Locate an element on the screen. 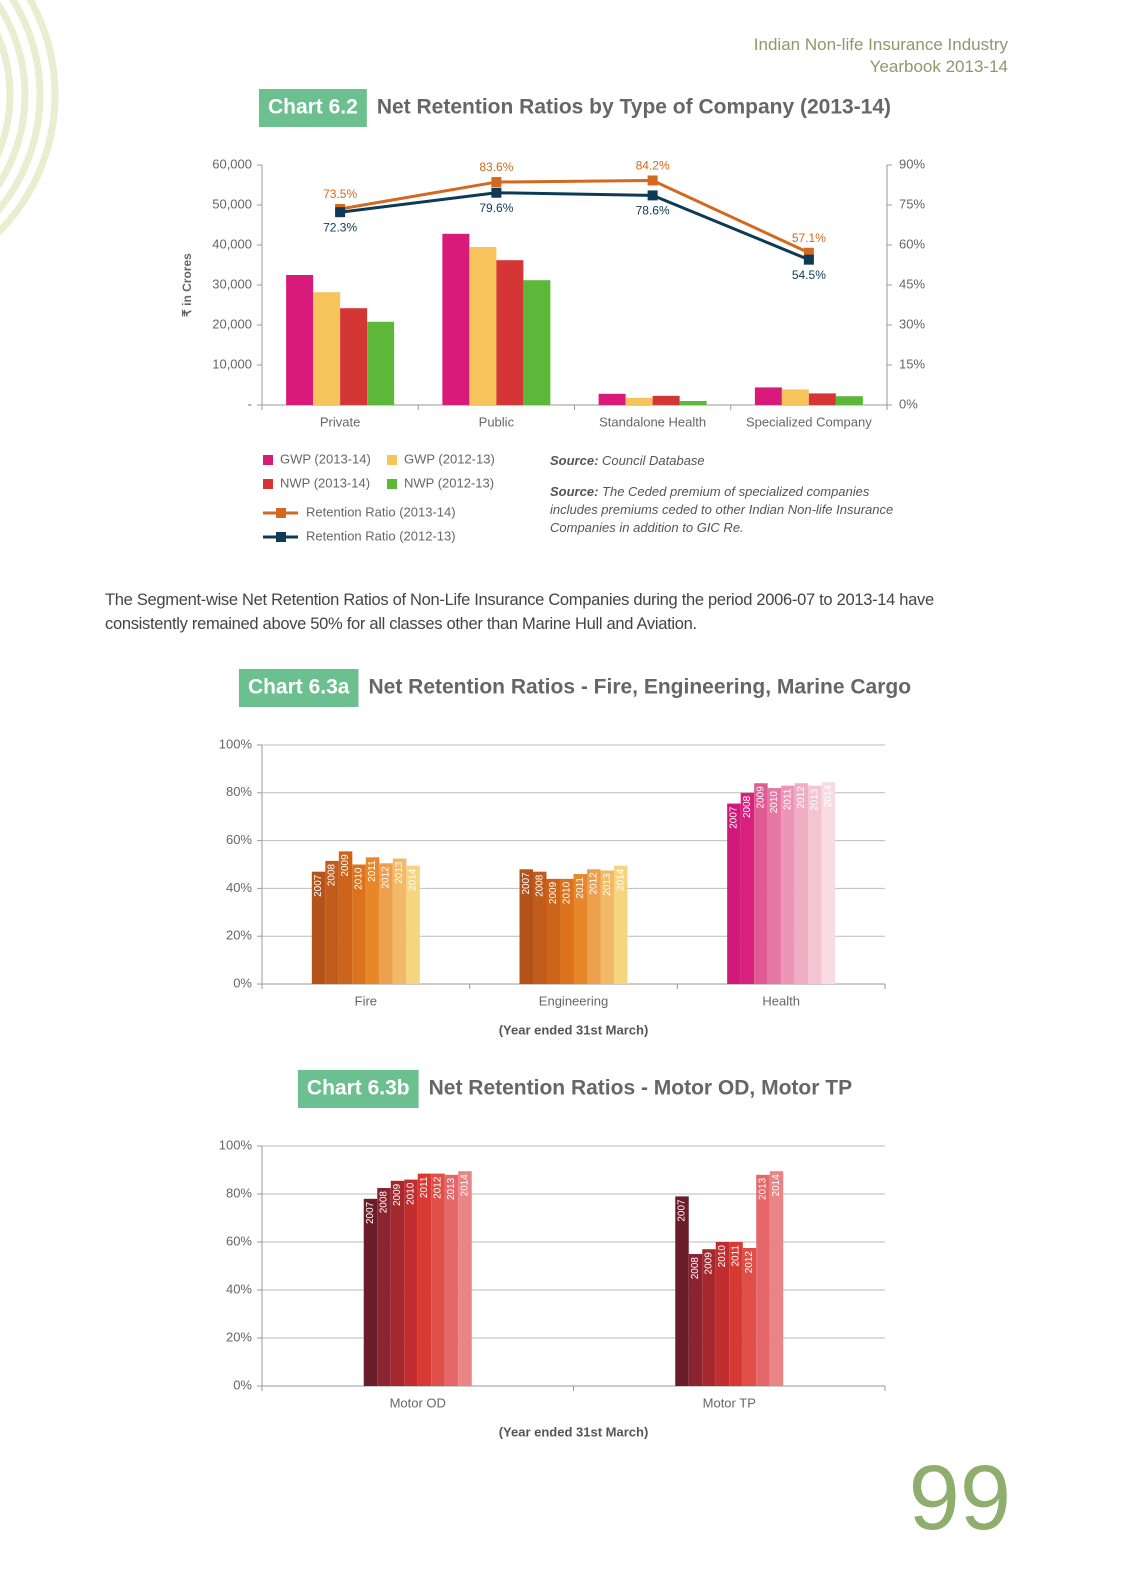 This screenshot has width=1121, height=1578. y-tick-label: 50,000 is located at coordinates (232, 203).